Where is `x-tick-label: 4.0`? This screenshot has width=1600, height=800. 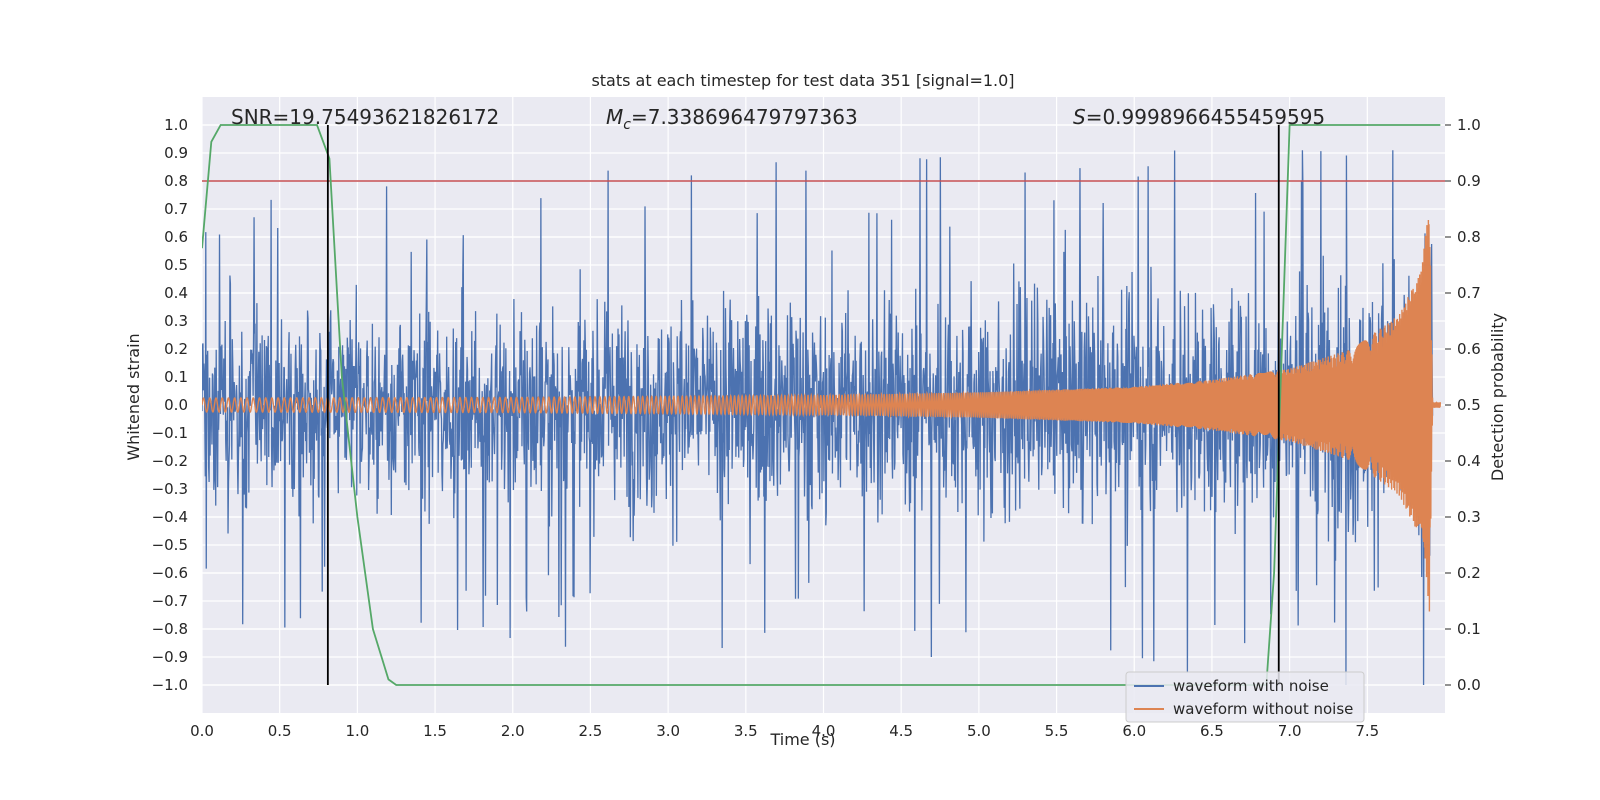 x-tick-label: 4.0 is located at coordinates (824, 731).